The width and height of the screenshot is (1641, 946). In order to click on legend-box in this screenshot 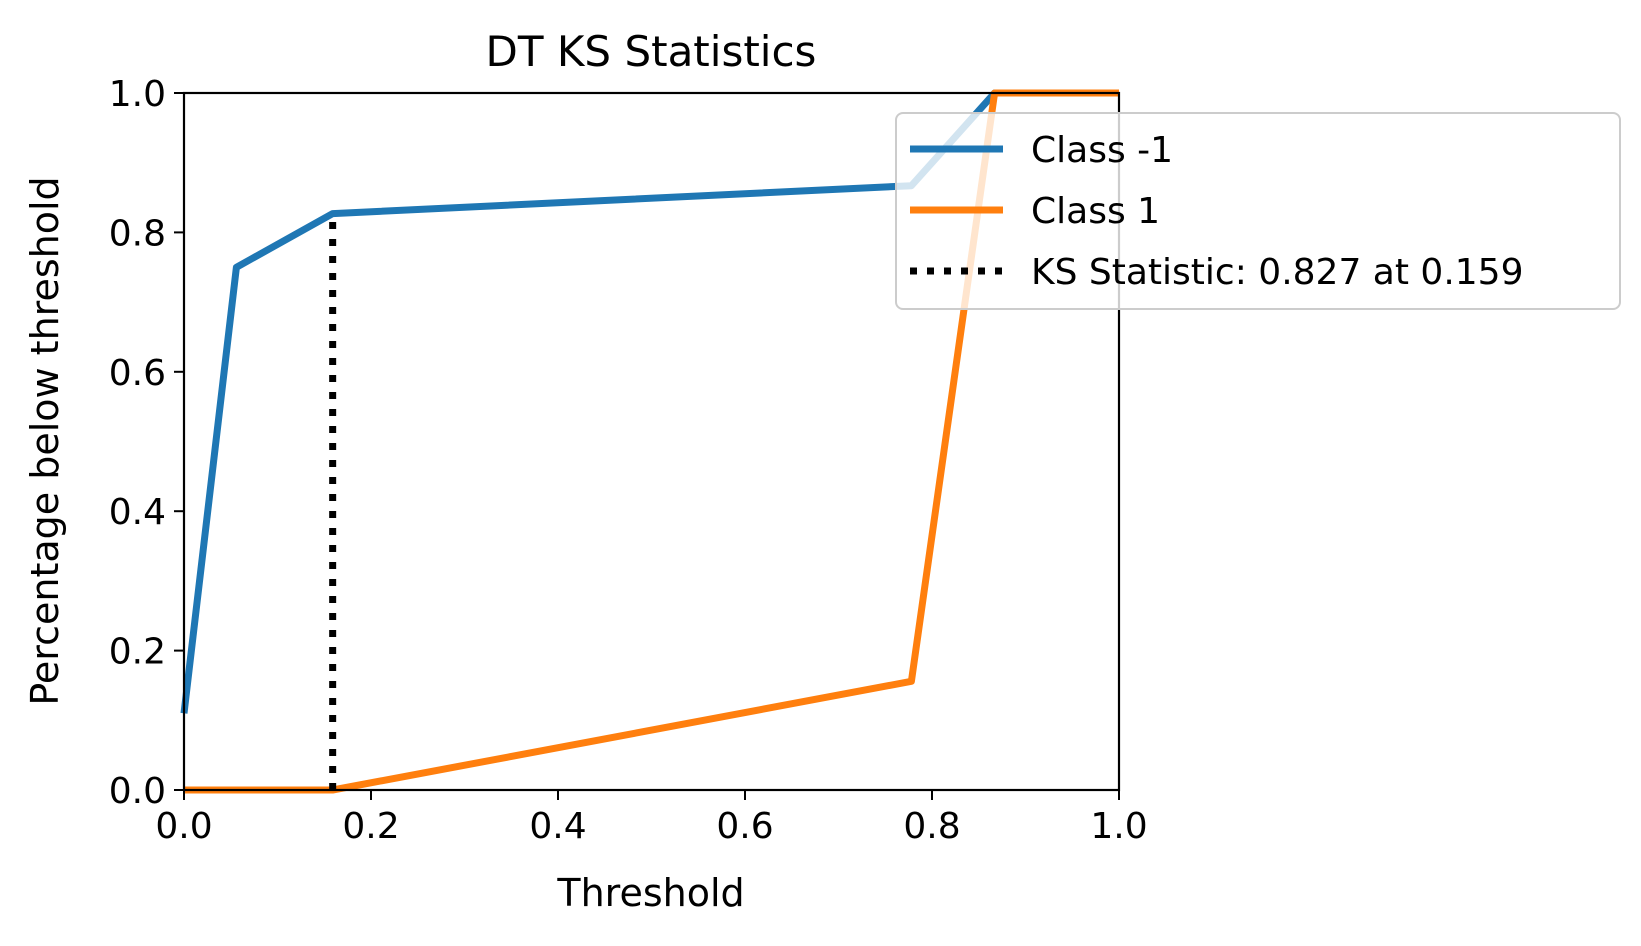, I will do `click(1258, 211)`.